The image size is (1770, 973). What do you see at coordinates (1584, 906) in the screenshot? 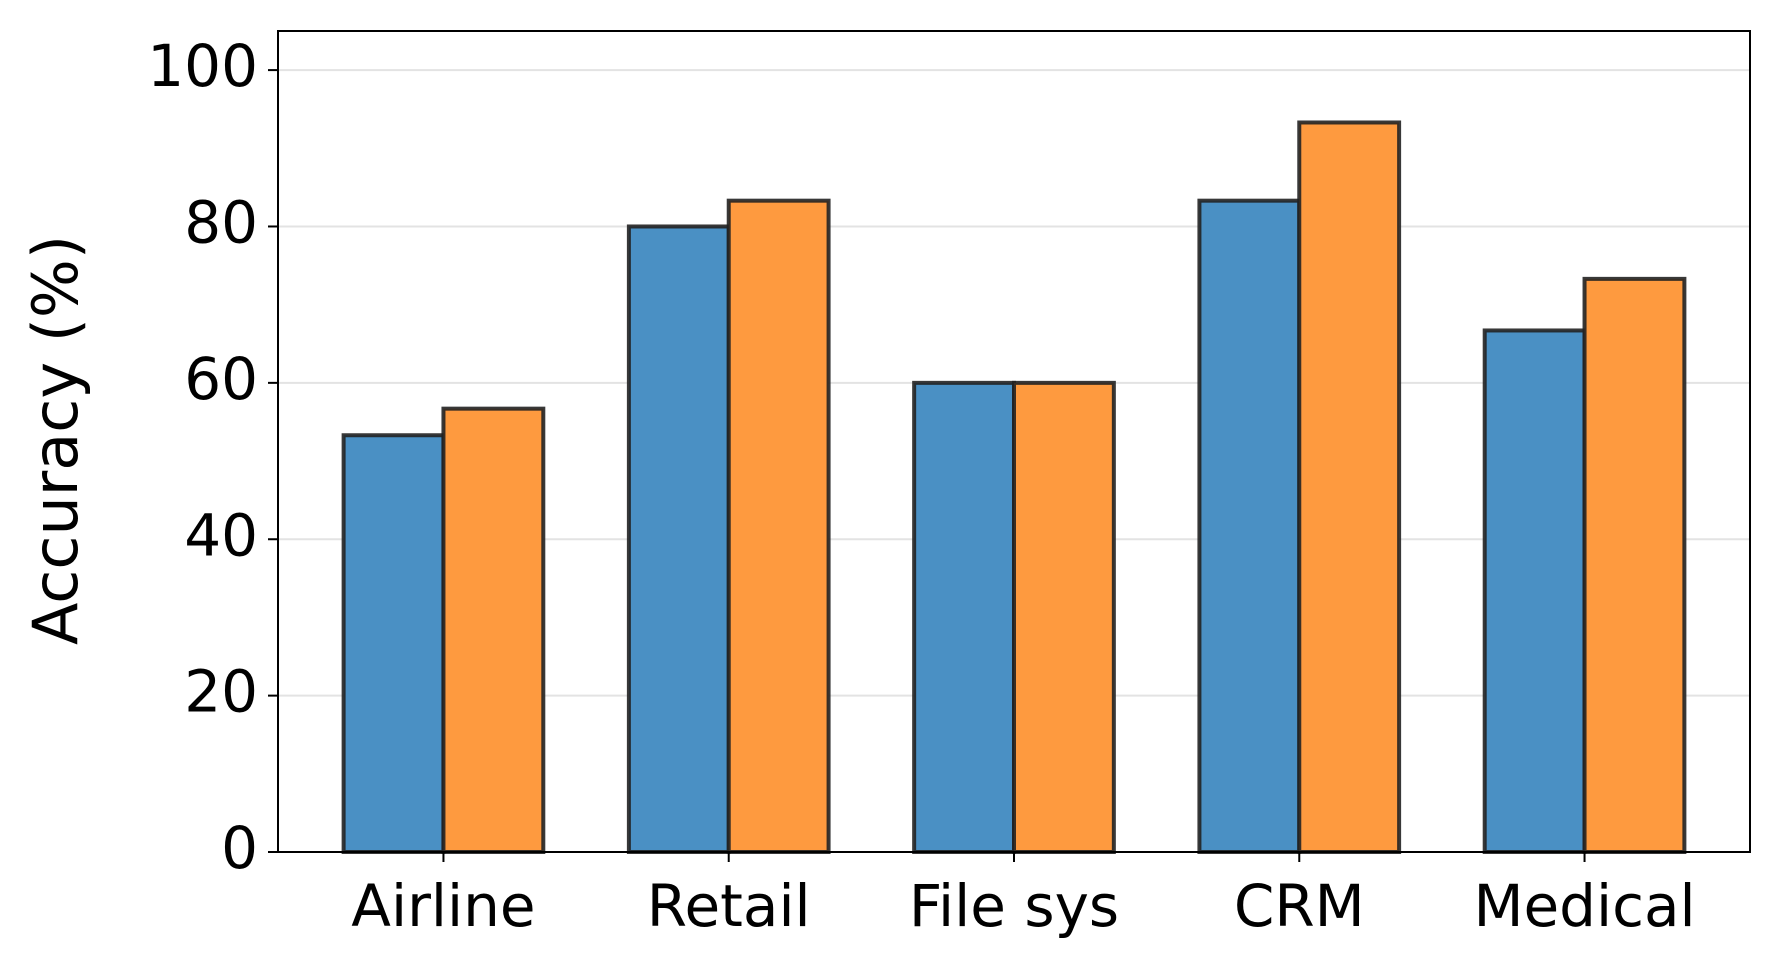
I see `x-tick-label: Medical` at bounding box center [1584, 906].